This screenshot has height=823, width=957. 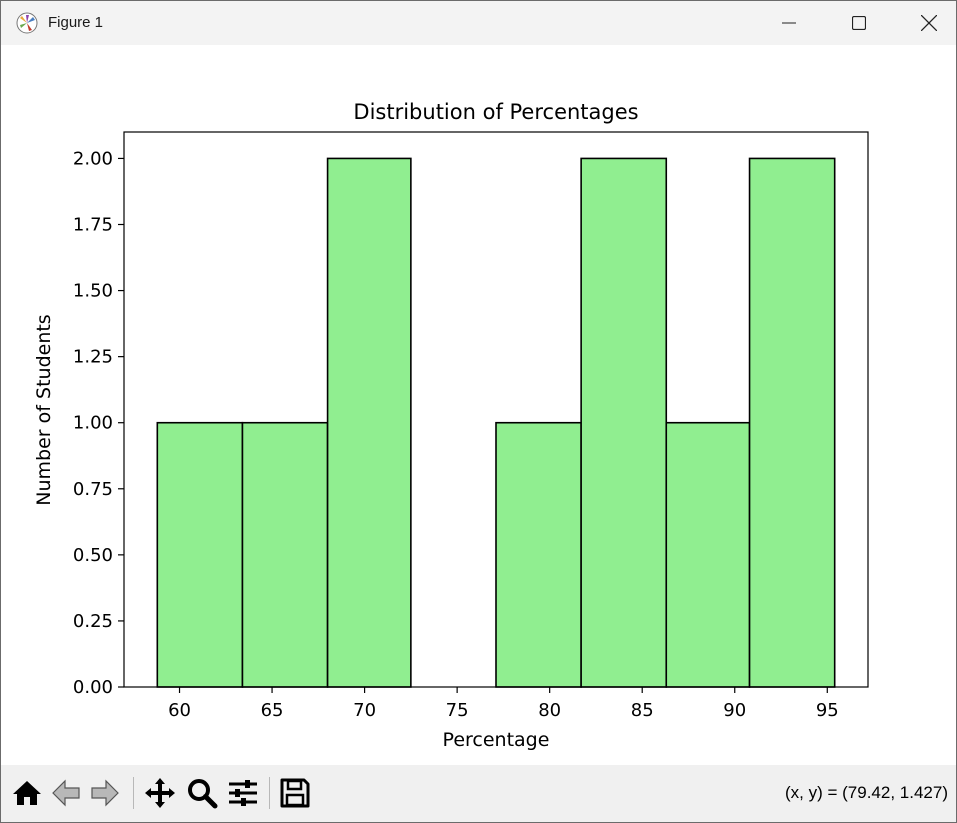 I want to click on x-tick-label: 85, so click(x=642, y=710).